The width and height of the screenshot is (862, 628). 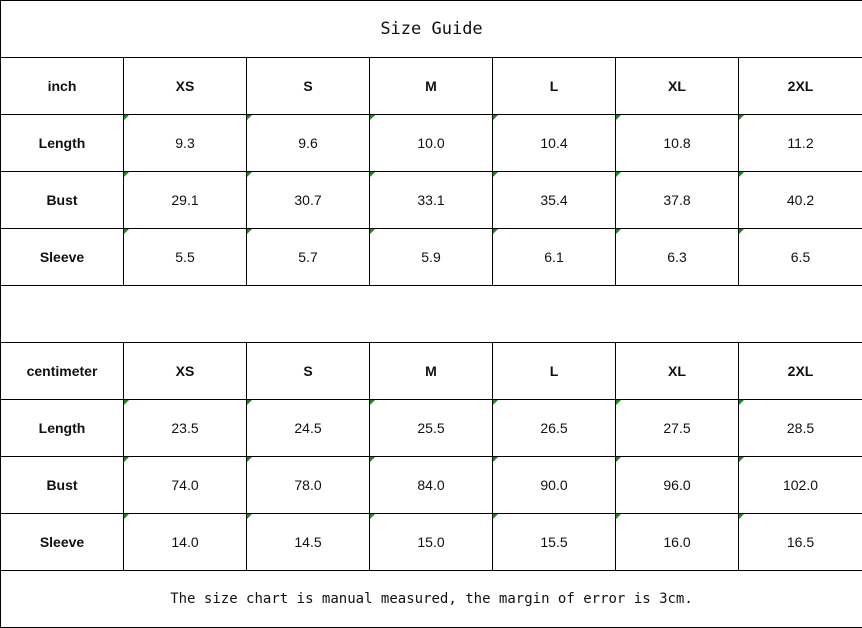 I want to click on measurement-value: 96.0, so click(x=677, y=485).